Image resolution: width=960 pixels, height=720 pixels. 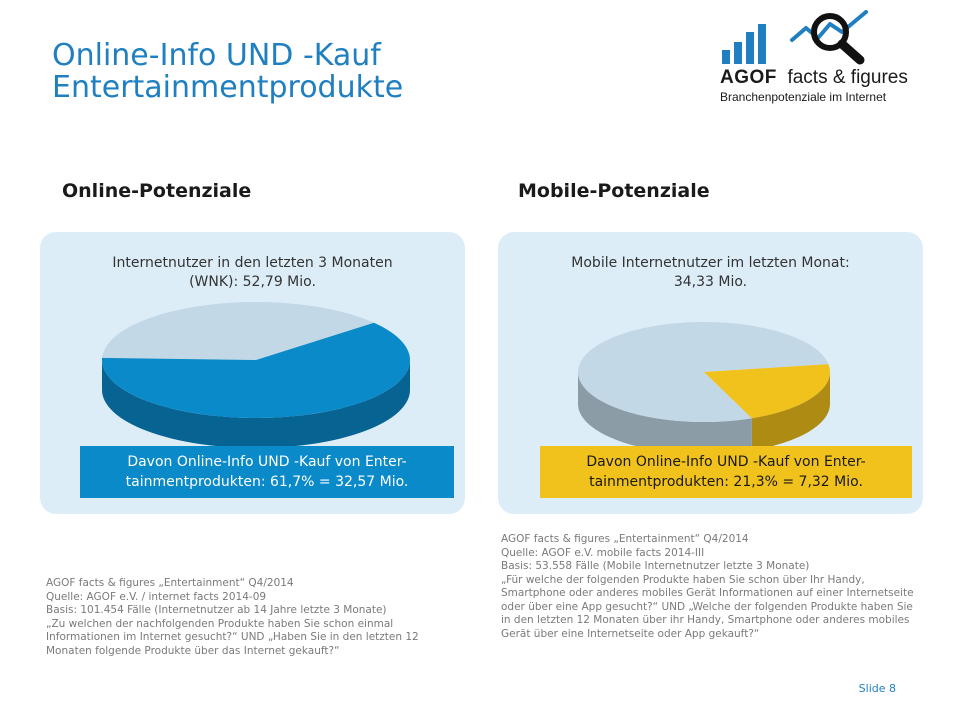 I want to click on mobile-result-line-1: Davon Online-Info UND -Kauf von Enter-, so click(x=726, y=462).